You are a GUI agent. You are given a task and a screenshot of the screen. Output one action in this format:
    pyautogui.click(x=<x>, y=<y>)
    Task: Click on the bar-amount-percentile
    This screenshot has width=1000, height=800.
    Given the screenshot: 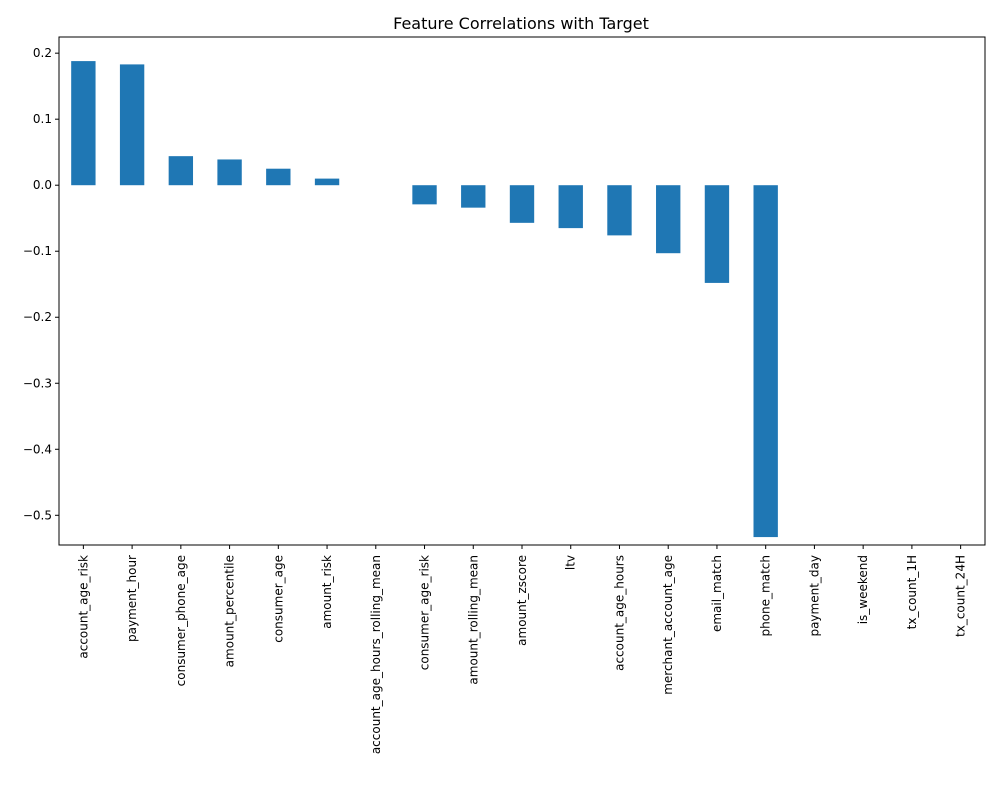 What is the action you would take?
    pyautogui.click(x=229, y=172)
    